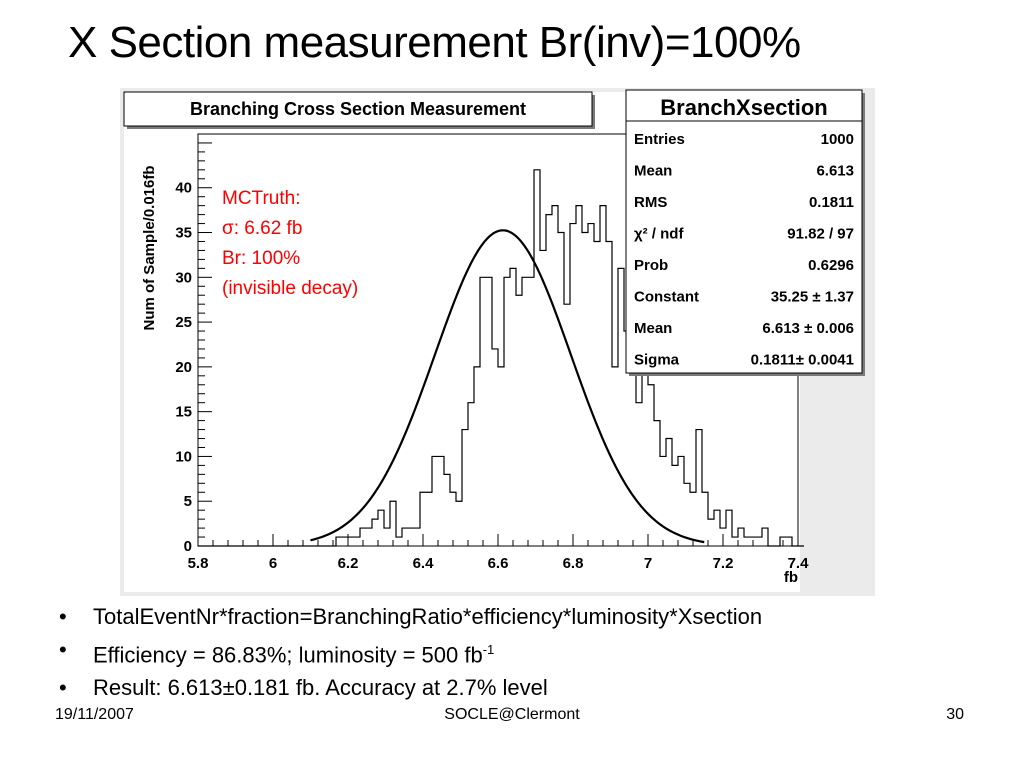  What do you see at coordinates (183, 233) in the screenshot?
I see `y-tick-label: 35` at bounding box center [183, 233].